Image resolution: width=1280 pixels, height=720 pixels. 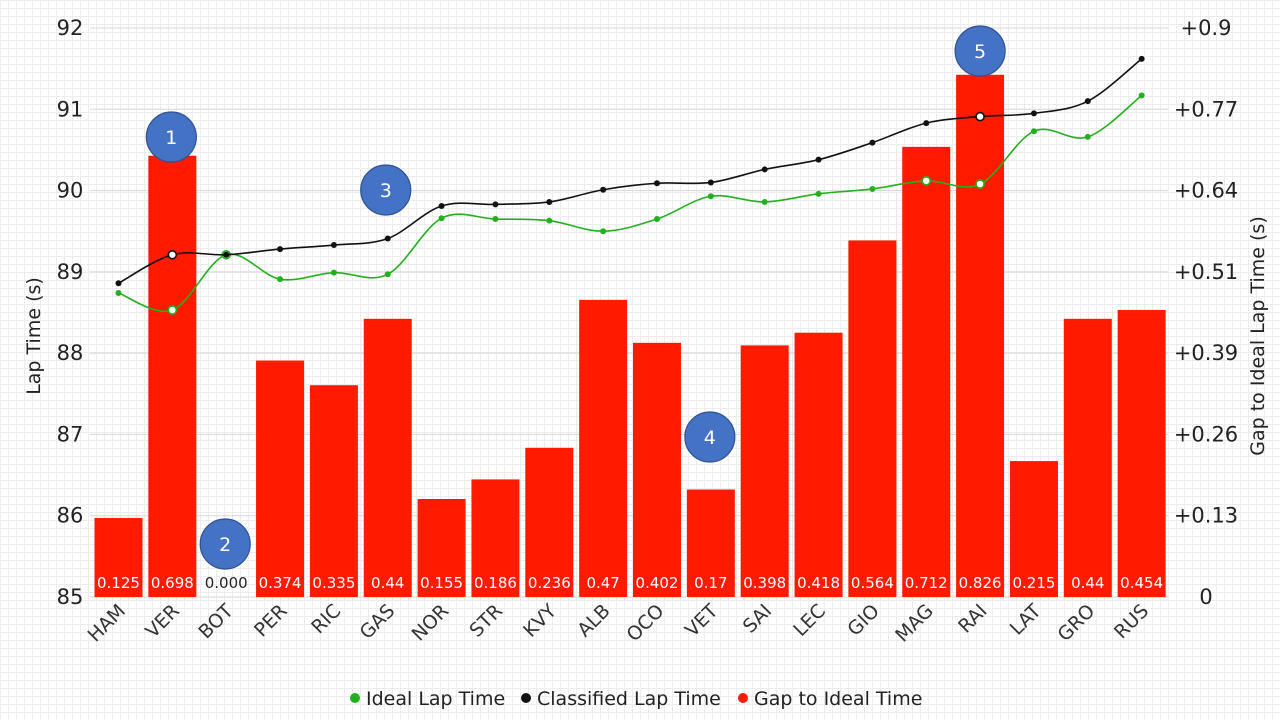 What do you see at coordinates (863, 620) in the screenshot?
I see `category-label-gio: GIO` at bounding box center [863, 620].